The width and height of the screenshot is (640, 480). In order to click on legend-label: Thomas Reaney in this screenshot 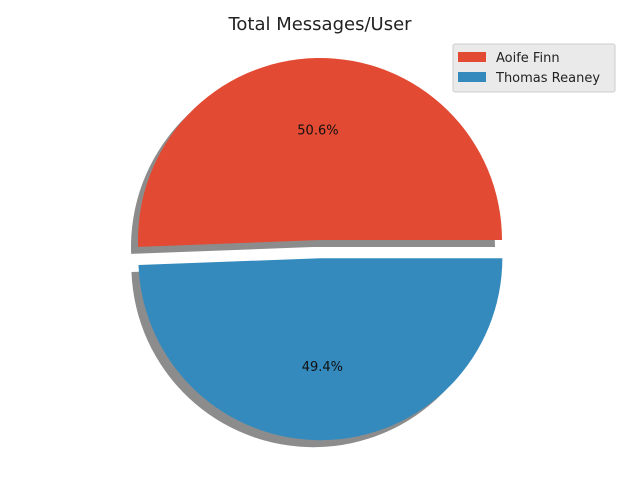, I will do `click(547, 78)`.